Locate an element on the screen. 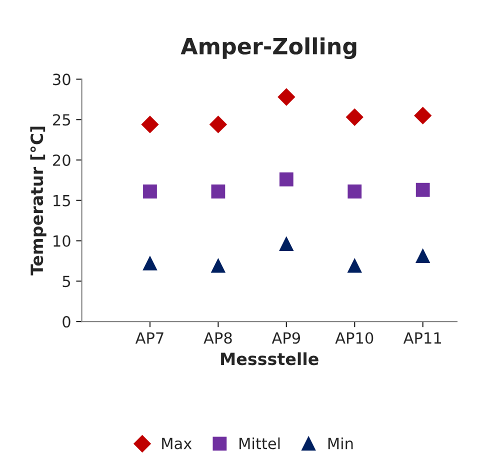  y-tick-label: 20 is located at coordinates (61, 160).